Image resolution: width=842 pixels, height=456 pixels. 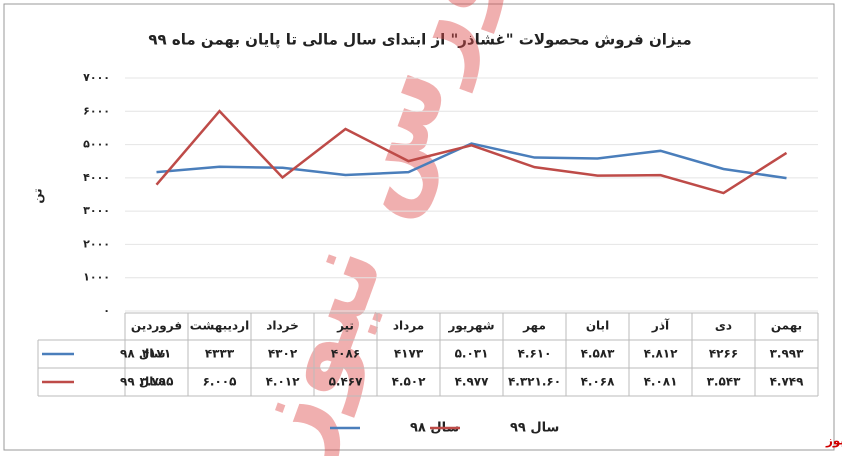 What do you see at coordinates (598, 382) in the screenshot?
I see `value-label: ۴.۰۶۸` at bounding box center [598, 382].